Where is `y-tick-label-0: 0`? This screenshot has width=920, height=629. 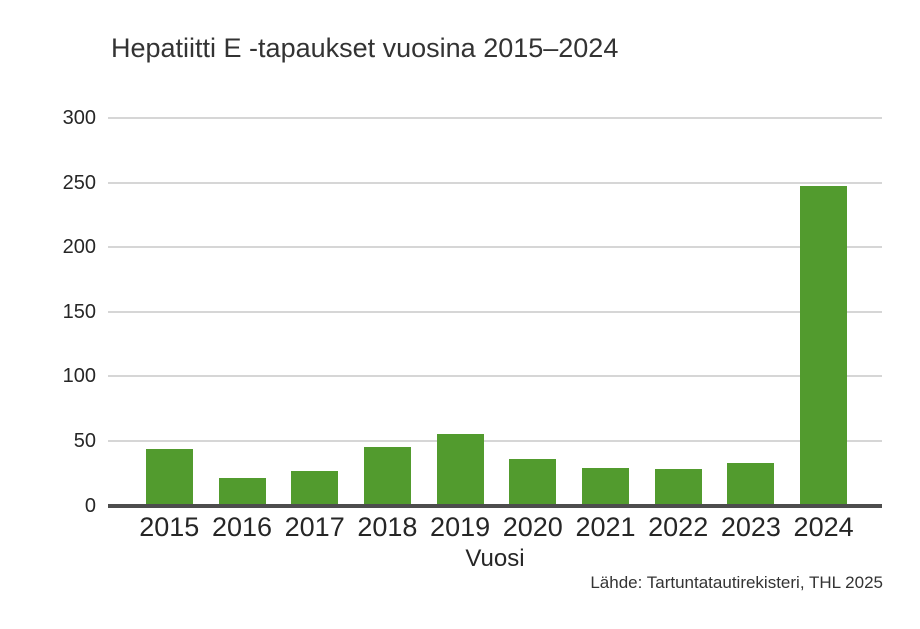
y-tick-label-0: 0 is located at coordinates (90, 505).